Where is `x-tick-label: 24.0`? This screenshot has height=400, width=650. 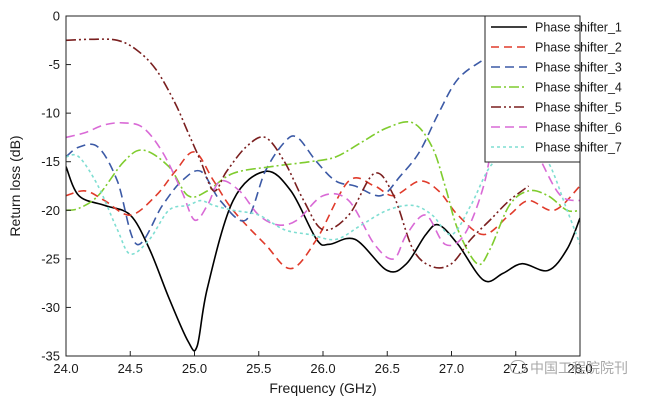 x-tick-label: 24.0 is located at coordinates (65, 368).